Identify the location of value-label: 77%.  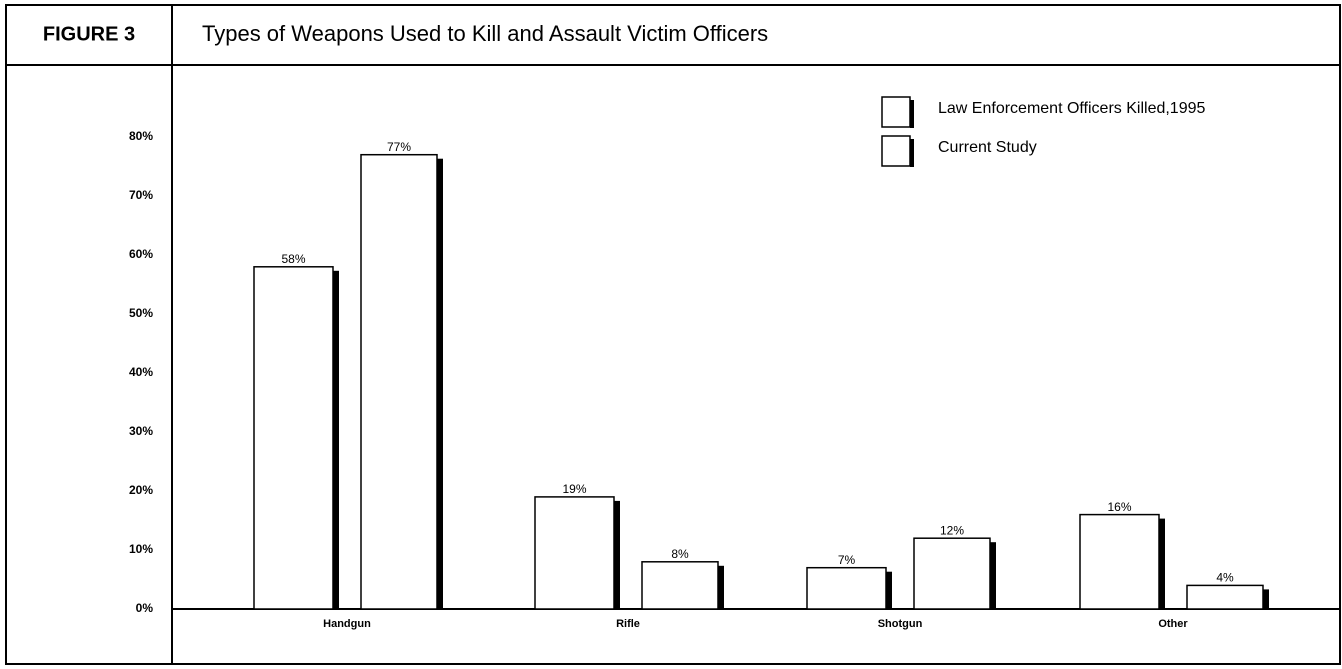
(399, 147).